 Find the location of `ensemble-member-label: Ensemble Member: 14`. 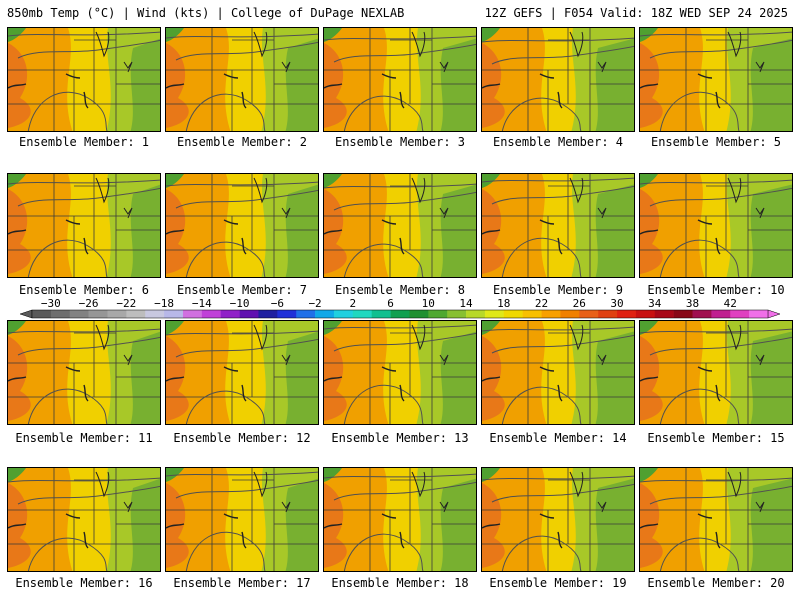

ensemble-member-label: Ensemble Member: 14 is located at coordinates (558, 438).